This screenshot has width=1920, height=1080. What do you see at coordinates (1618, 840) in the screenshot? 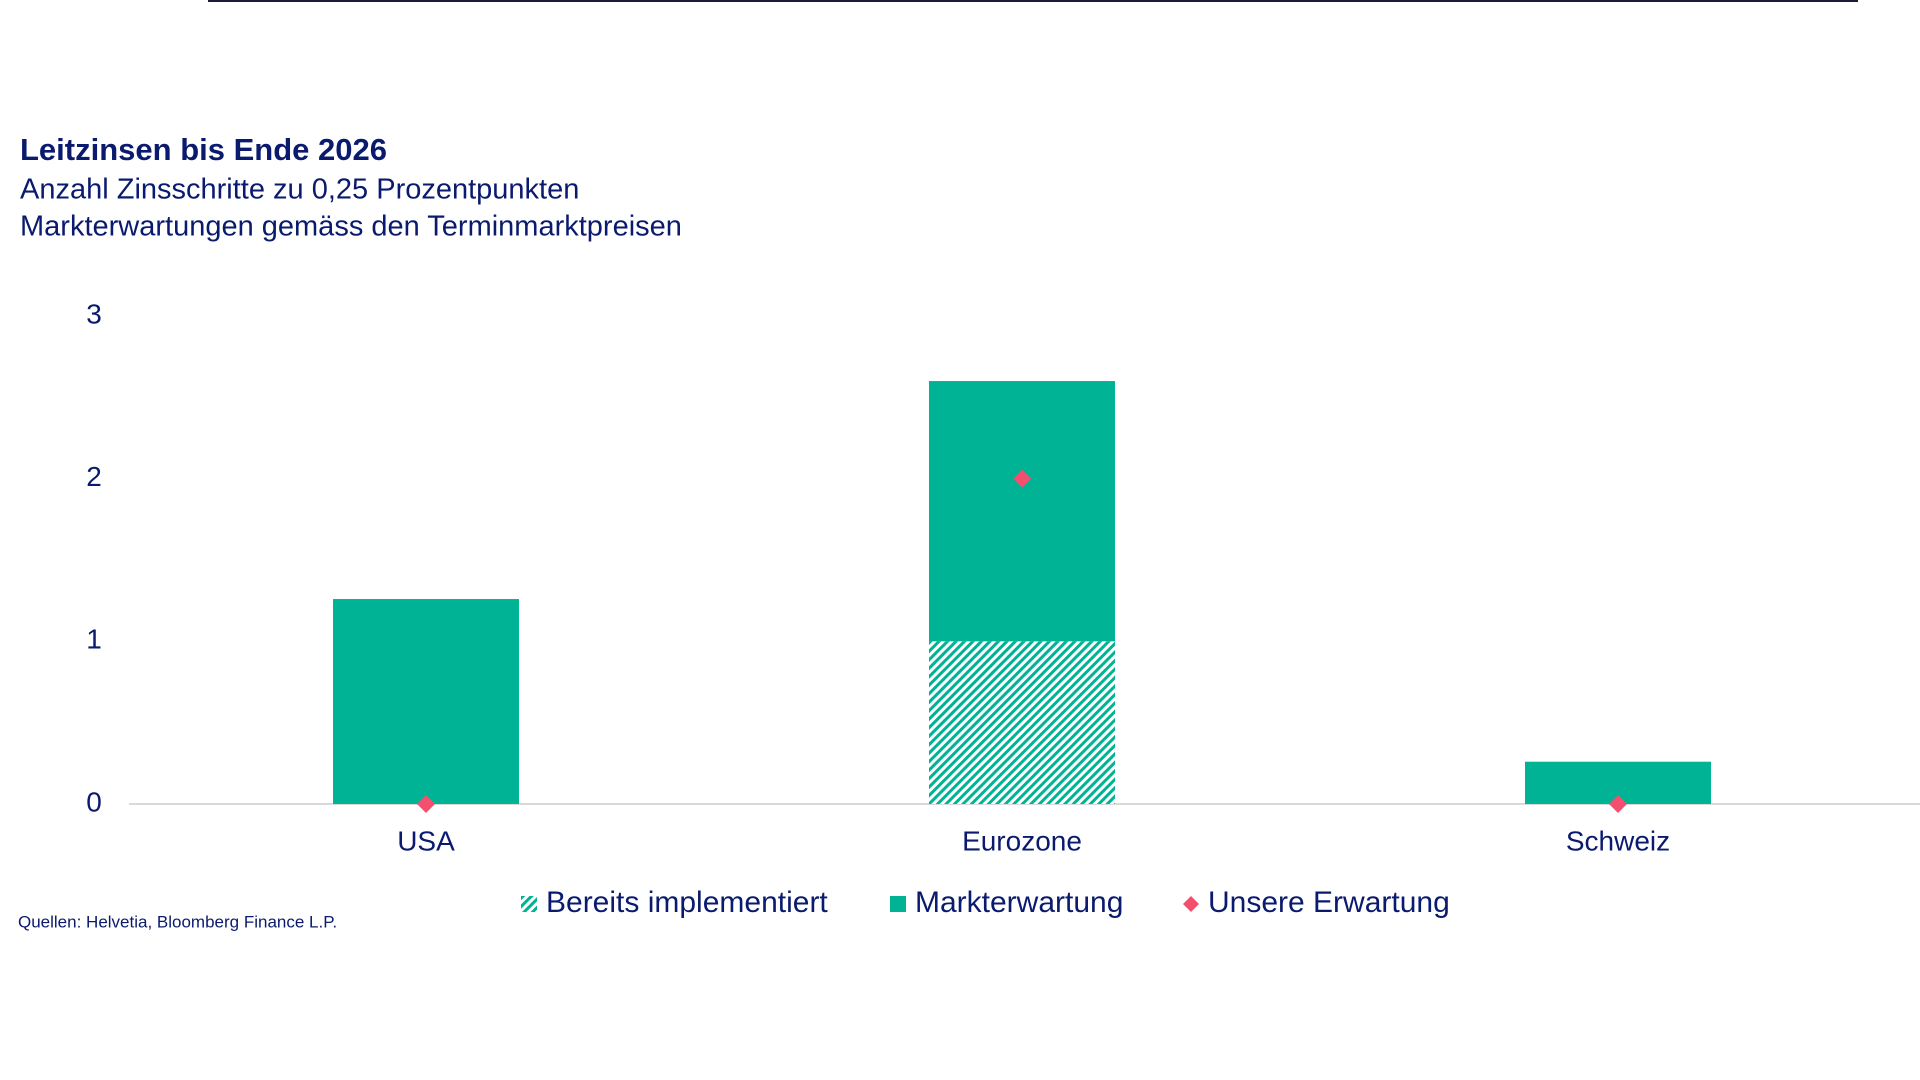
I see `x-tick-label: Schweiz` at bounding box center [1618, 840].